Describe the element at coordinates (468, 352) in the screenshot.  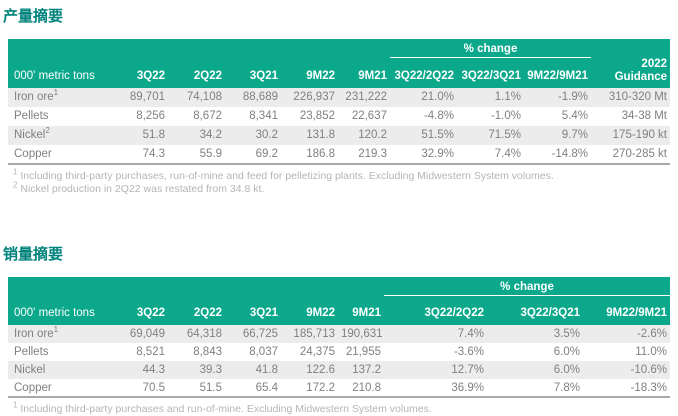
I see `cell-pct-qoq: -3.6%` at that location.